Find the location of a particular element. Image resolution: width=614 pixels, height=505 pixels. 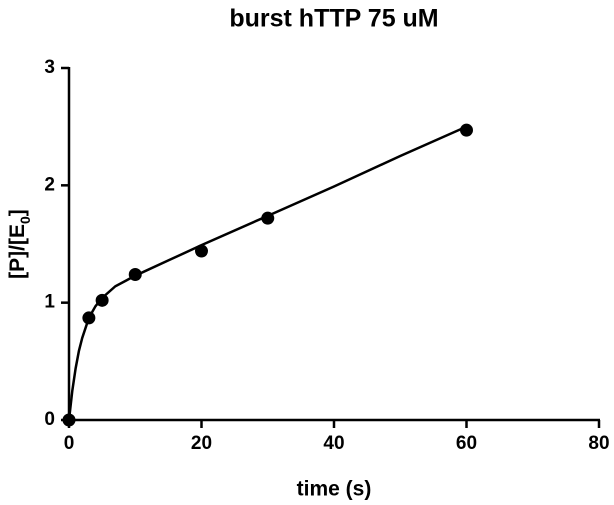

y-axis-label: [P]/[E0] is located at coordinates (19, 244).